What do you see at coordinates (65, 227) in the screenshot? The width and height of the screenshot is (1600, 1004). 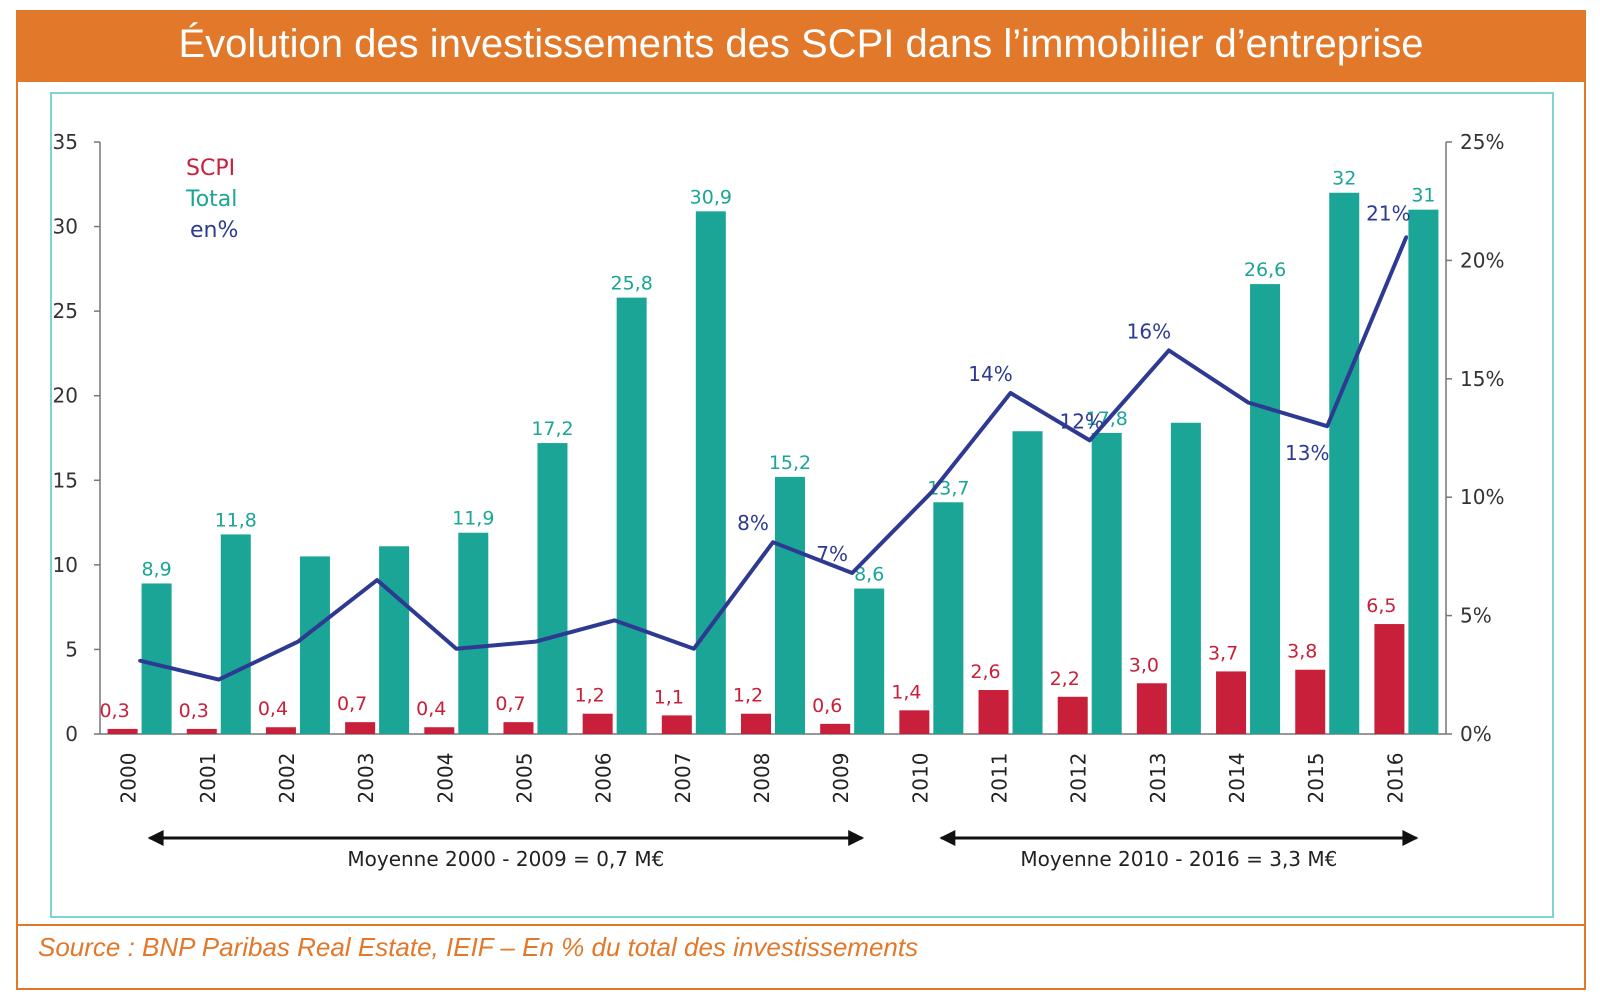 I see `y-left-tick-label: 30` at bounding box center [65, 227].